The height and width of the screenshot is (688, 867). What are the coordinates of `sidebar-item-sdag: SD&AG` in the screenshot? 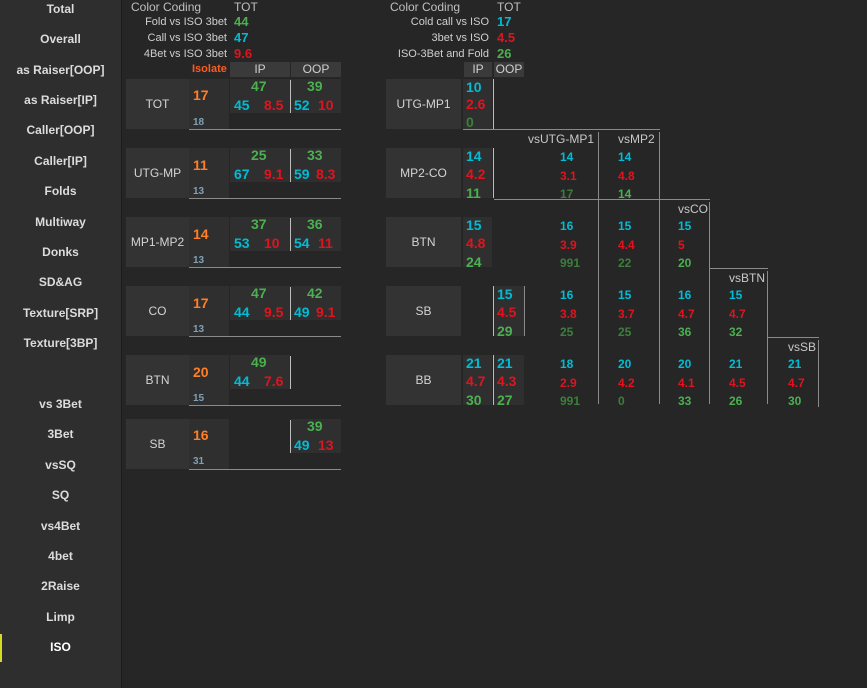 It's located at (60, 282).